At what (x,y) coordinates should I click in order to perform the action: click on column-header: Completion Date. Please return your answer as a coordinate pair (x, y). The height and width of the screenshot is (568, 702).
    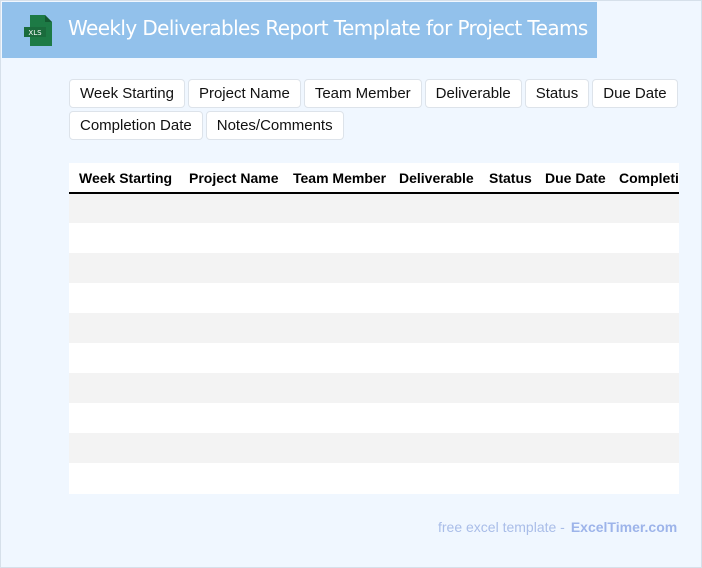
    Looking at the image, I should click on (644, 178).